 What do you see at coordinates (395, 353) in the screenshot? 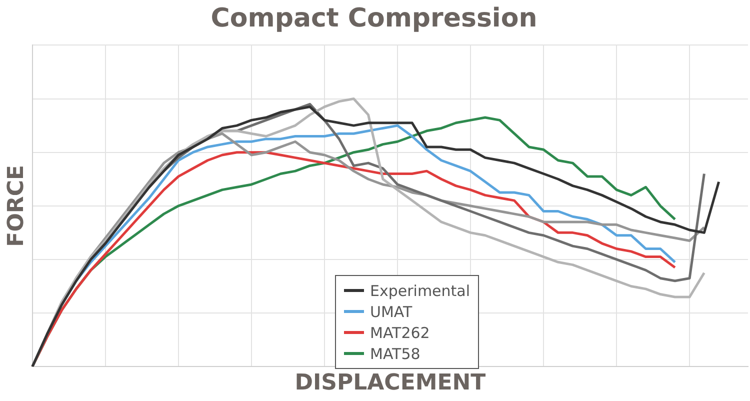
I see `legend-label: MAT58` at bounding box center [395, 353].